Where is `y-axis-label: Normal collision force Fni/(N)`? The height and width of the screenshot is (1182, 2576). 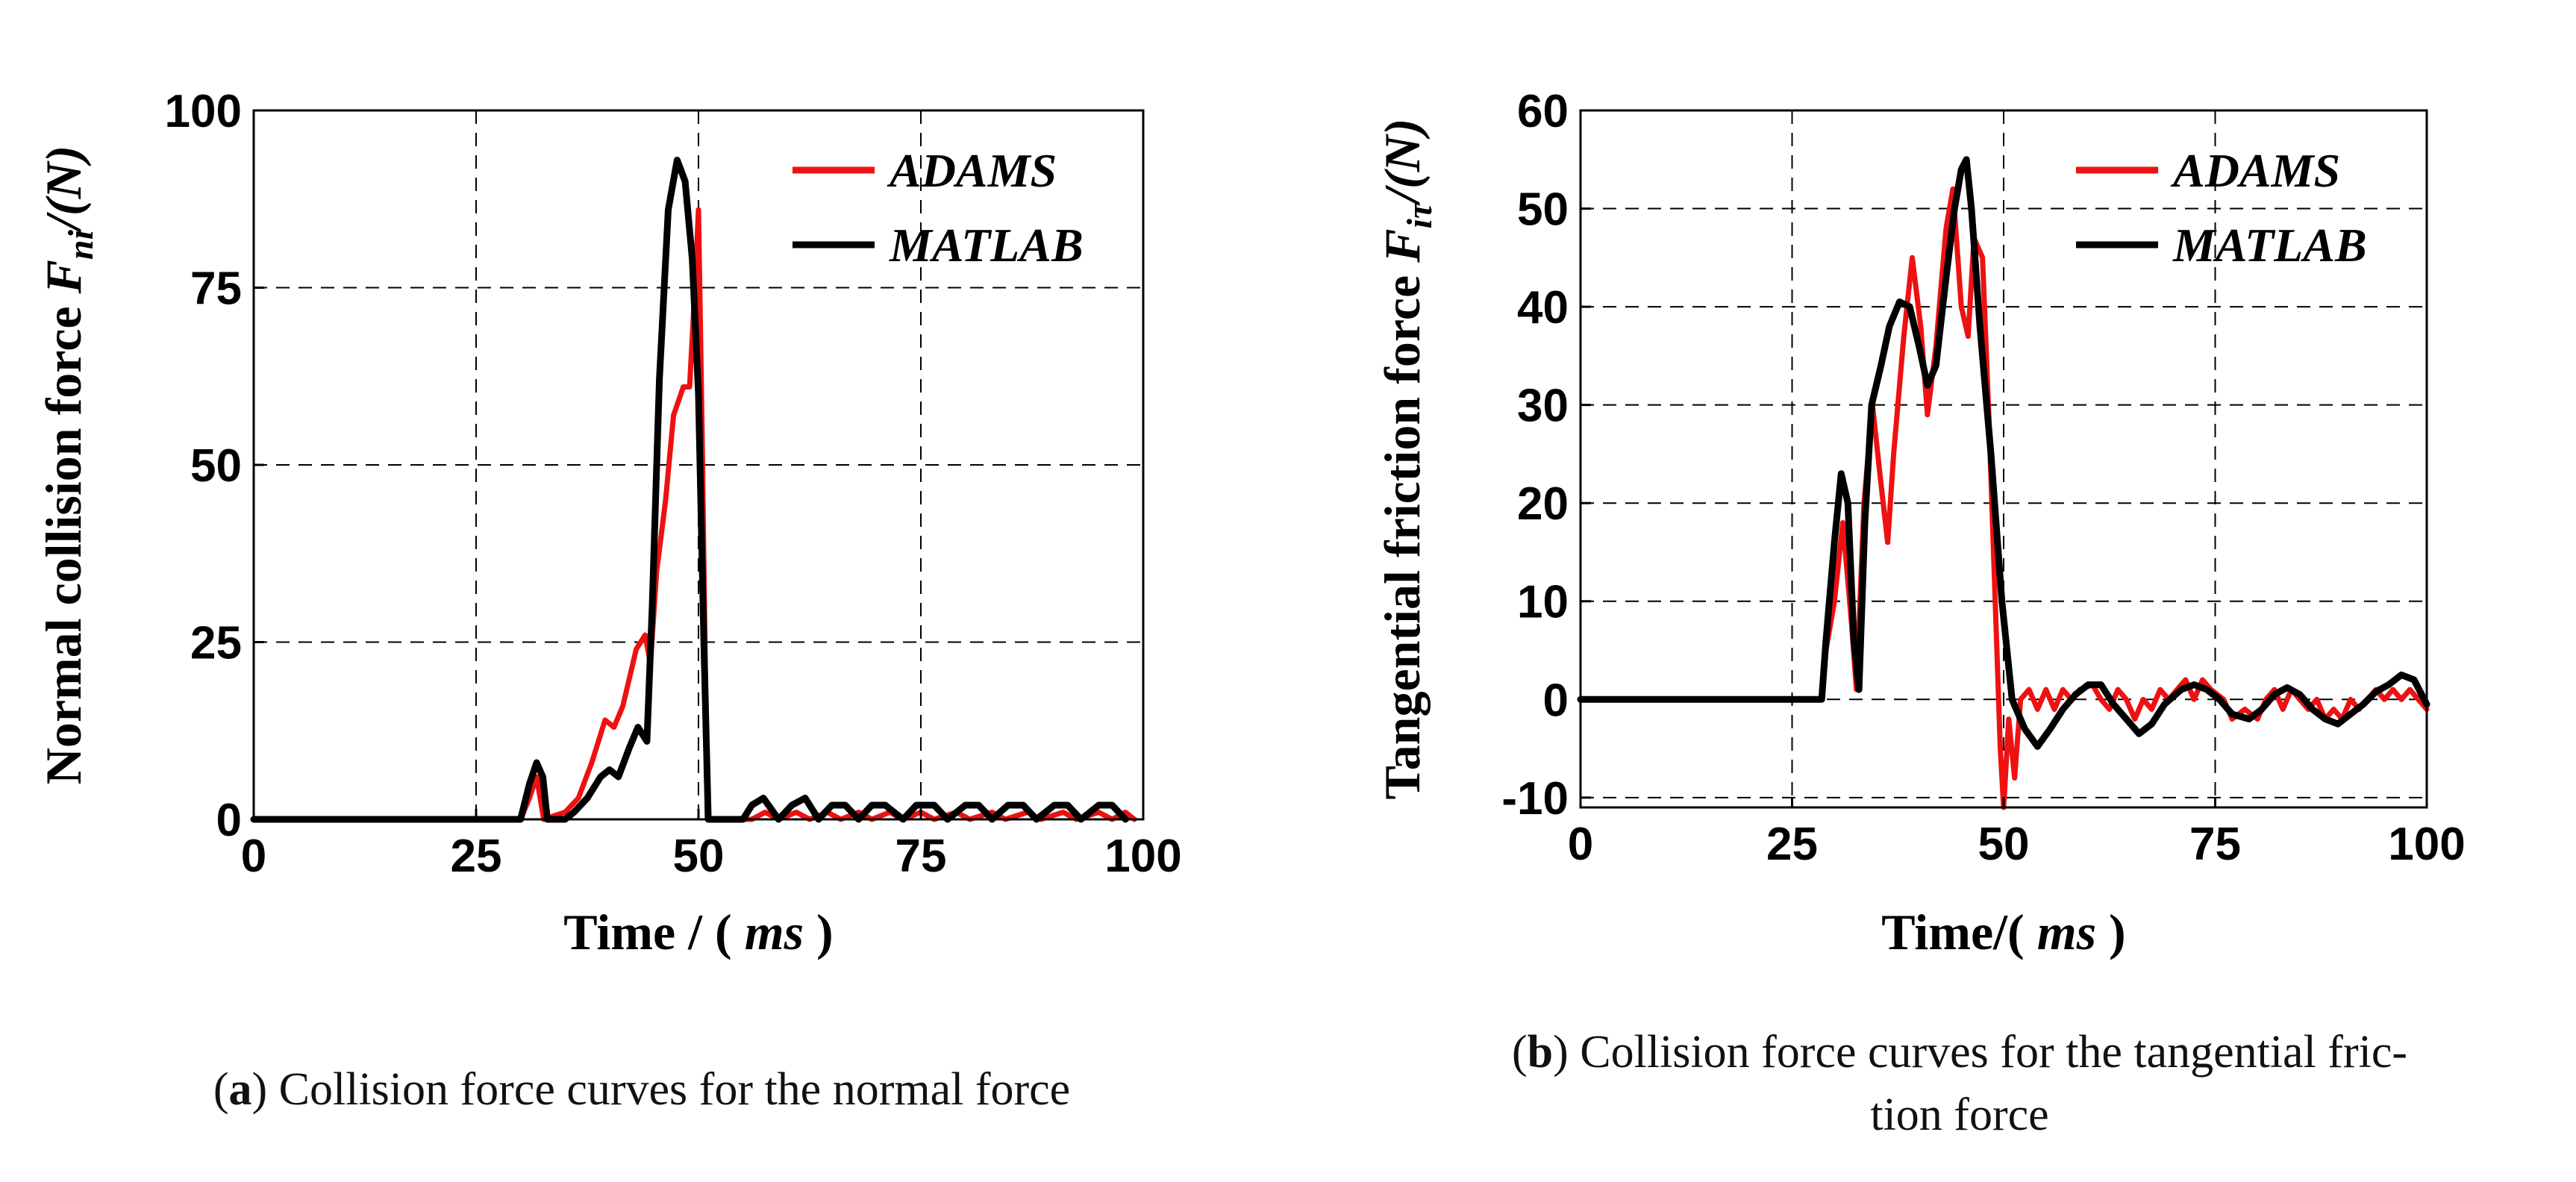 y-axis-label: Normal collision force Fni/(N) is located at coordinates (68, 466).